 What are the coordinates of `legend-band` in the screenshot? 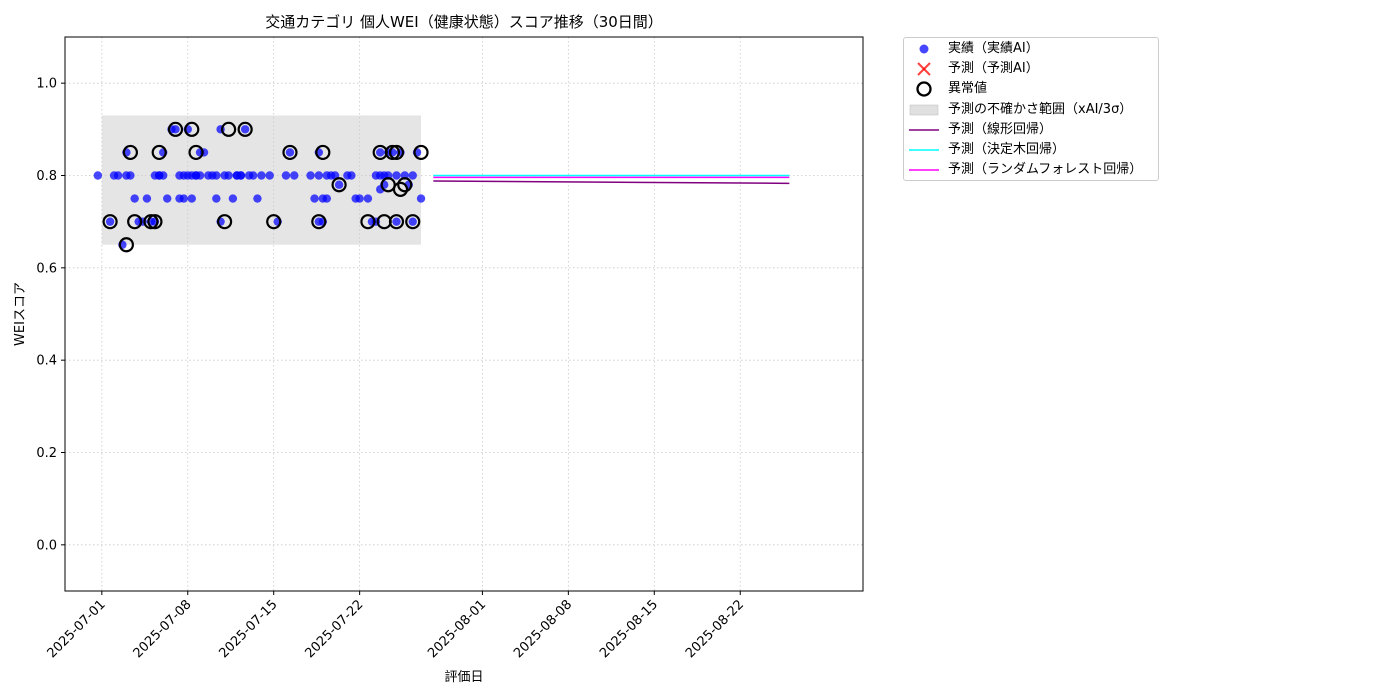 It's located at (924, 109).